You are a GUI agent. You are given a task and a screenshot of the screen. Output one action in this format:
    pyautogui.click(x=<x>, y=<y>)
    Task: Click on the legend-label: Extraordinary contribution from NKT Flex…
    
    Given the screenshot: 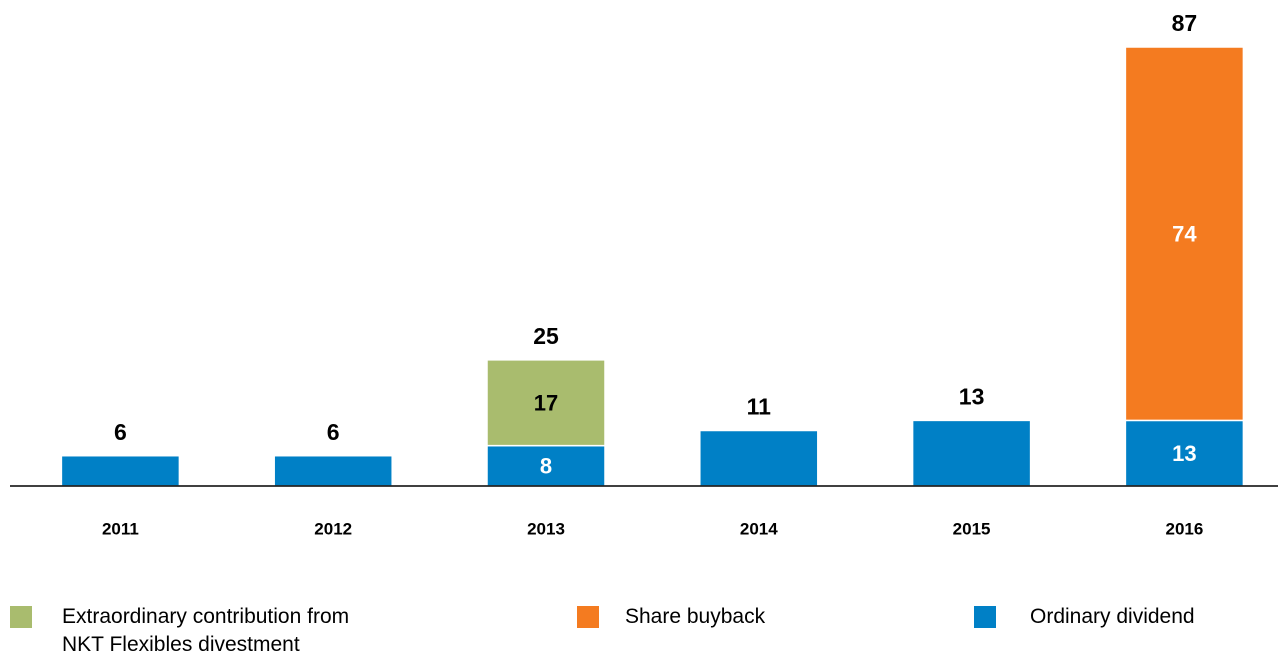 What is the action you would take?
    pyautogui.click(x=206, y=630)
    